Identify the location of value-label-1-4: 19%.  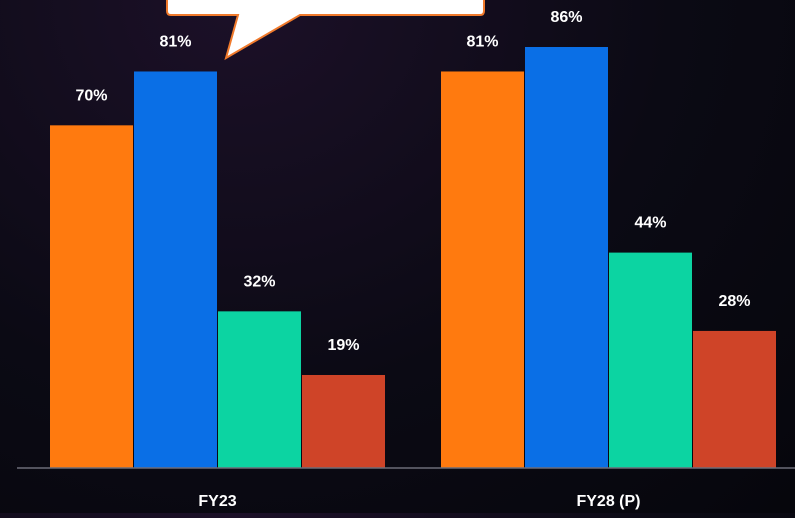
(343, 345).